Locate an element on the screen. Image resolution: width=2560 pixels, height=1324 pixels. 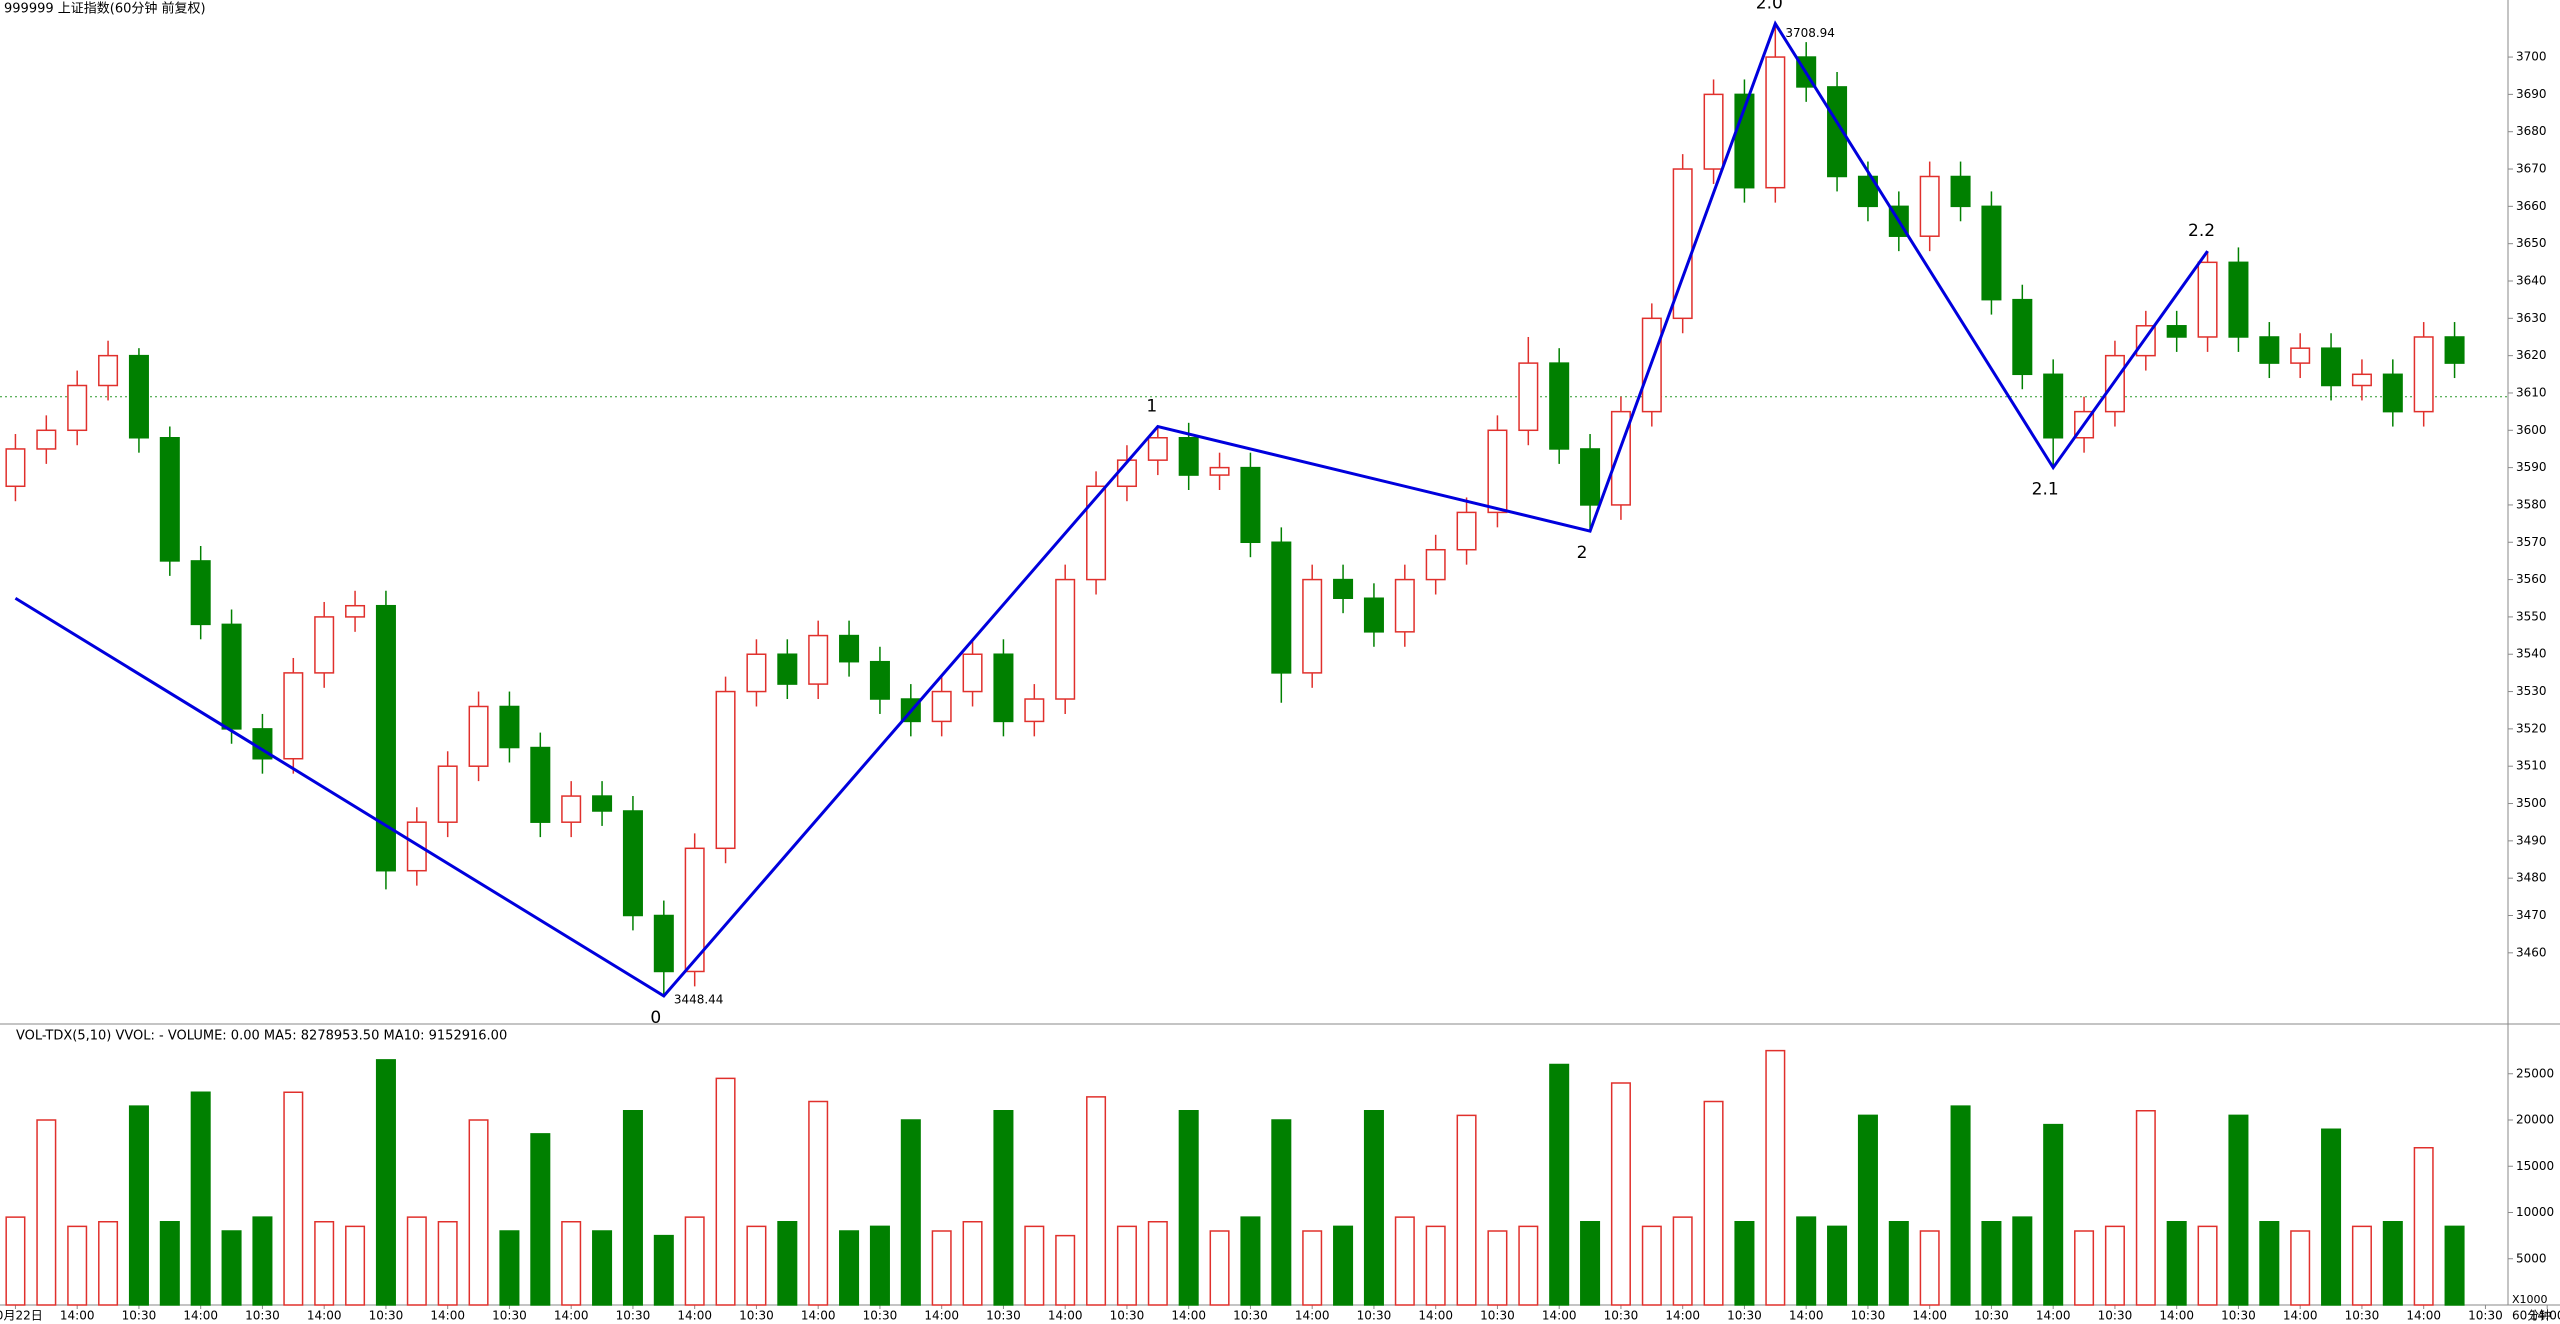
y-tick-label: 3550 is located at coordinates (2531, 616).